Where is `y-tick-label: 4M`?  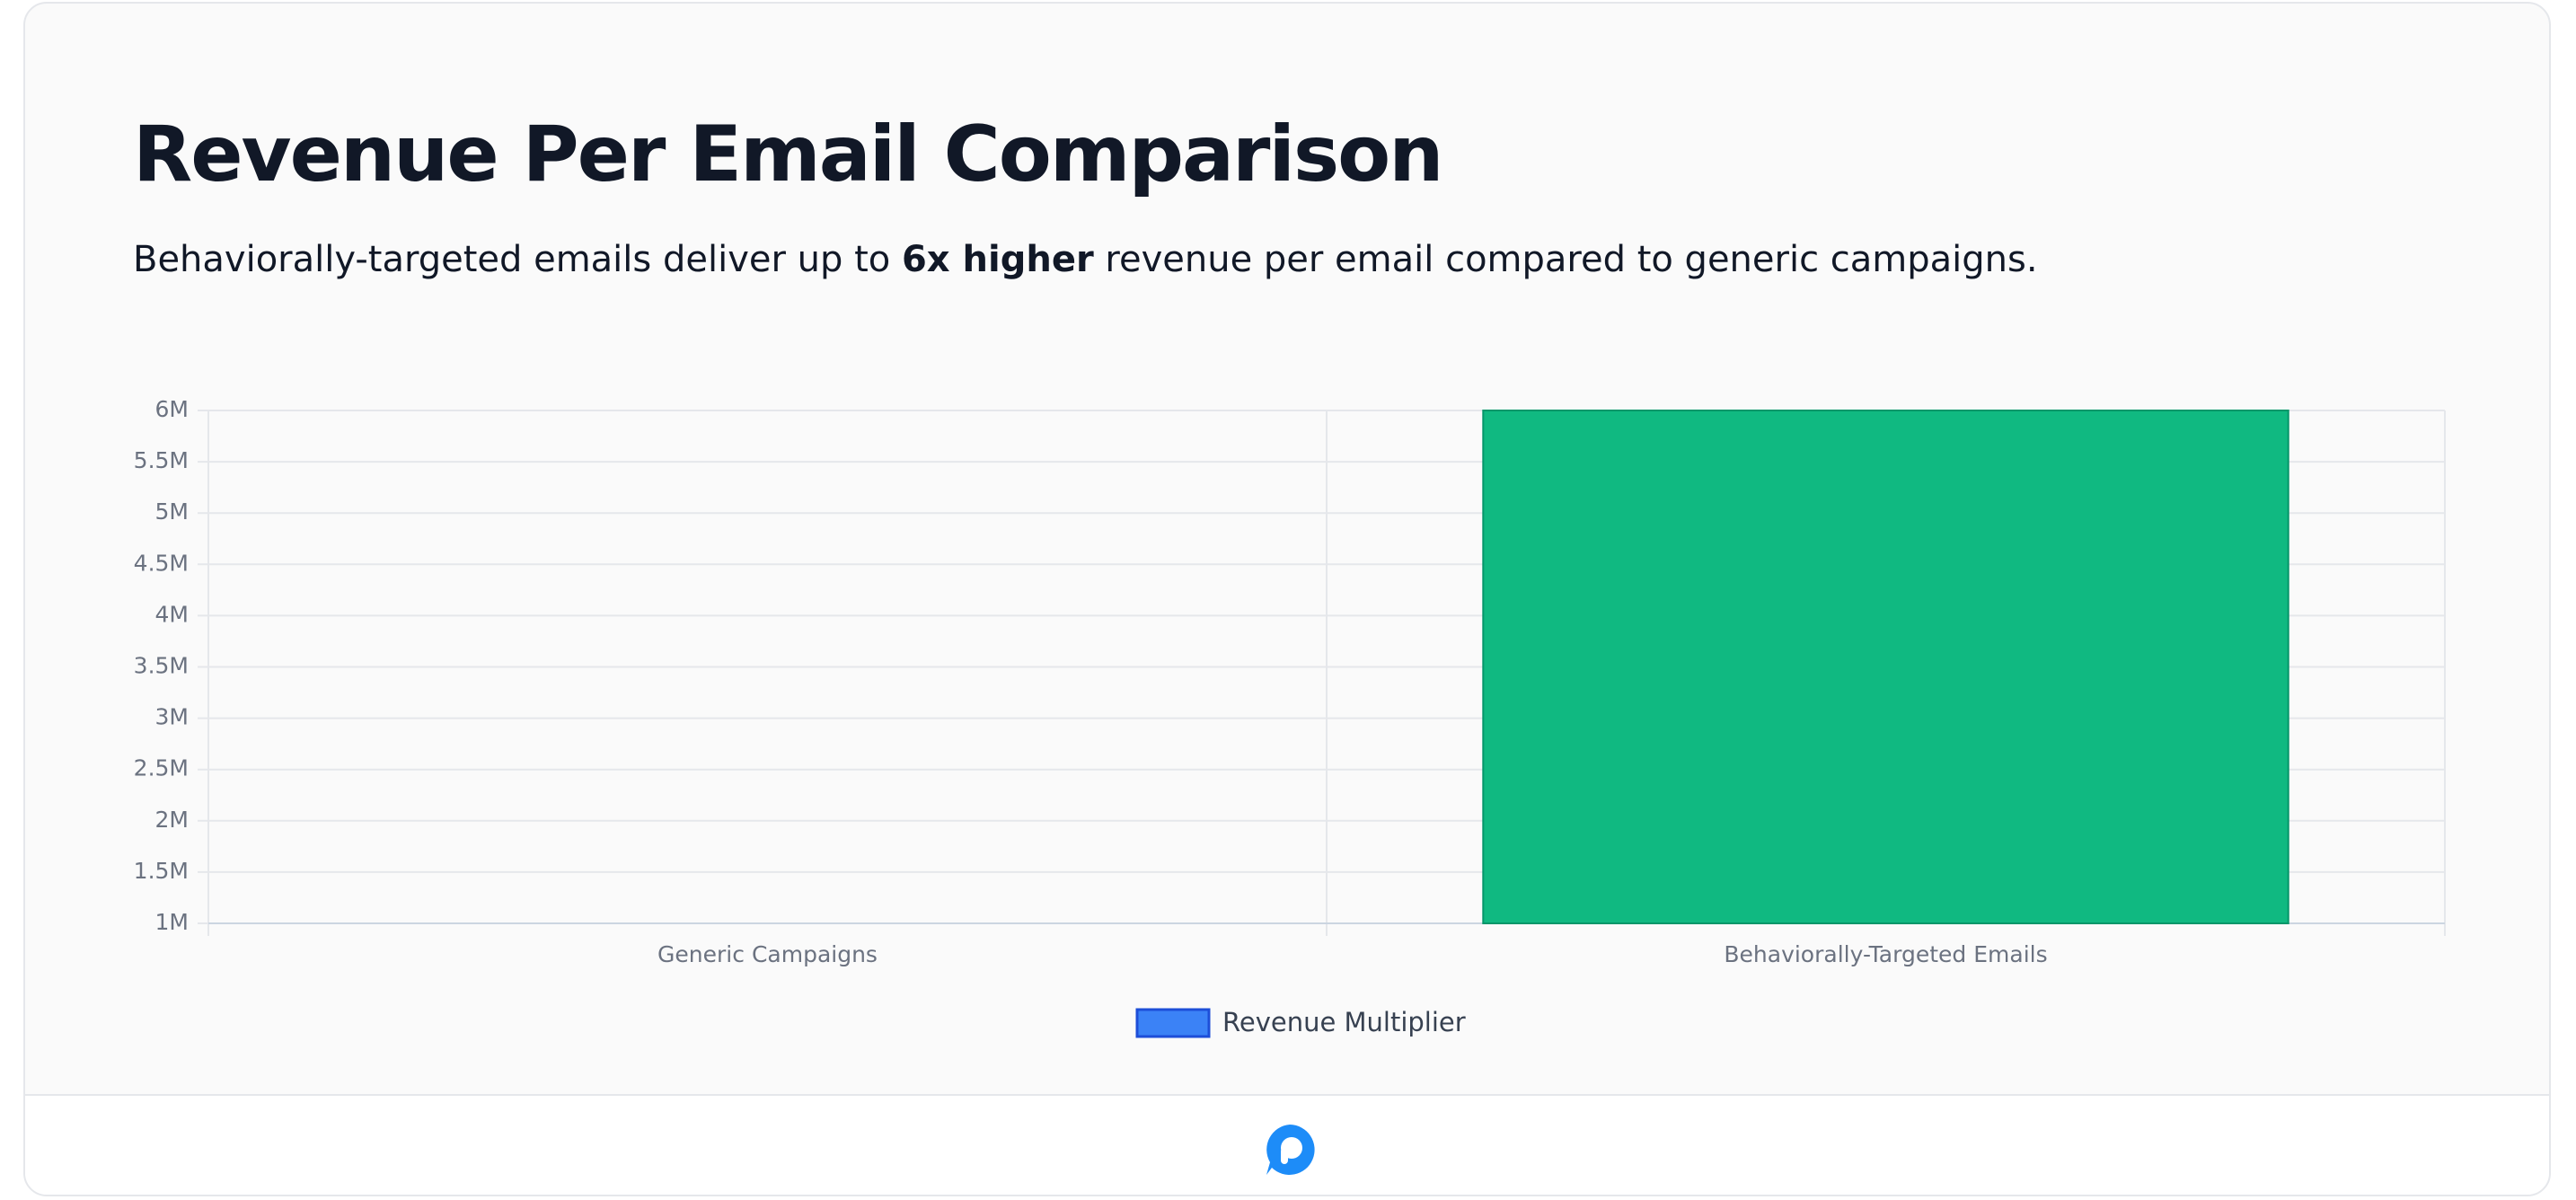
y-tick-label: 4M is located at coordinates (172, 614).